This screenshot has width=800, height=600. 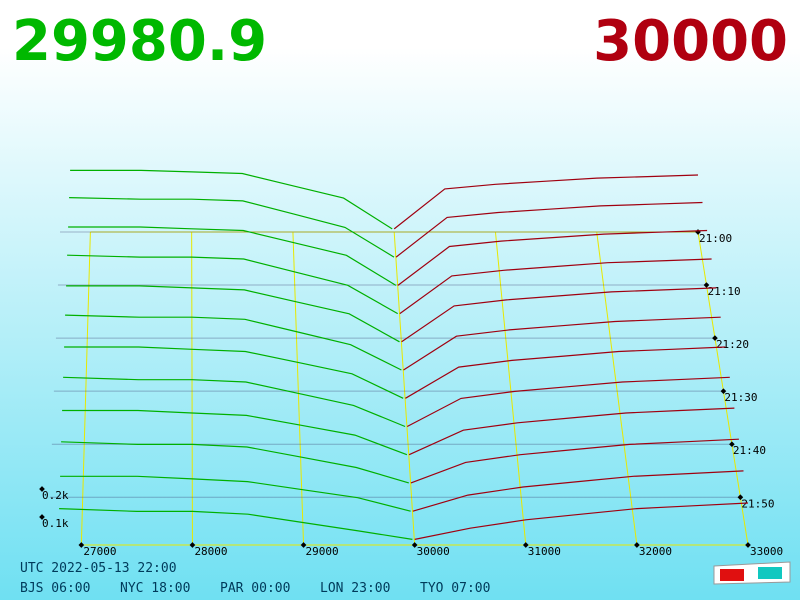 What do you see at coordinates (723, 291) in the screenshot?
I see `time-label: 21:10` at bounding box center [723, 291].